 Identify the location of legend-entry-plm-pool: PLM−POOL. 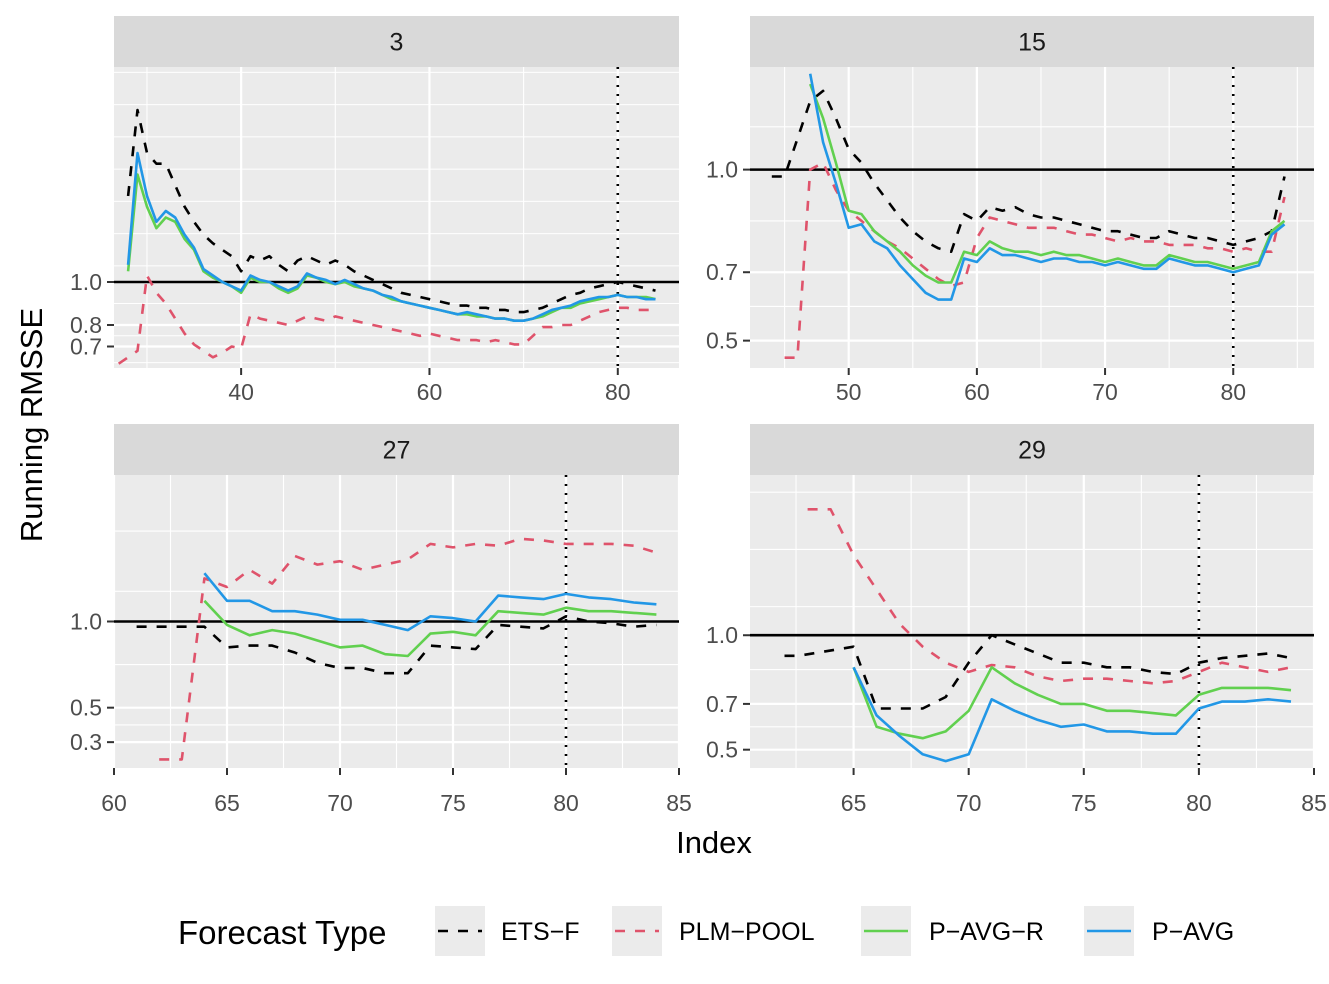
(713, 931).